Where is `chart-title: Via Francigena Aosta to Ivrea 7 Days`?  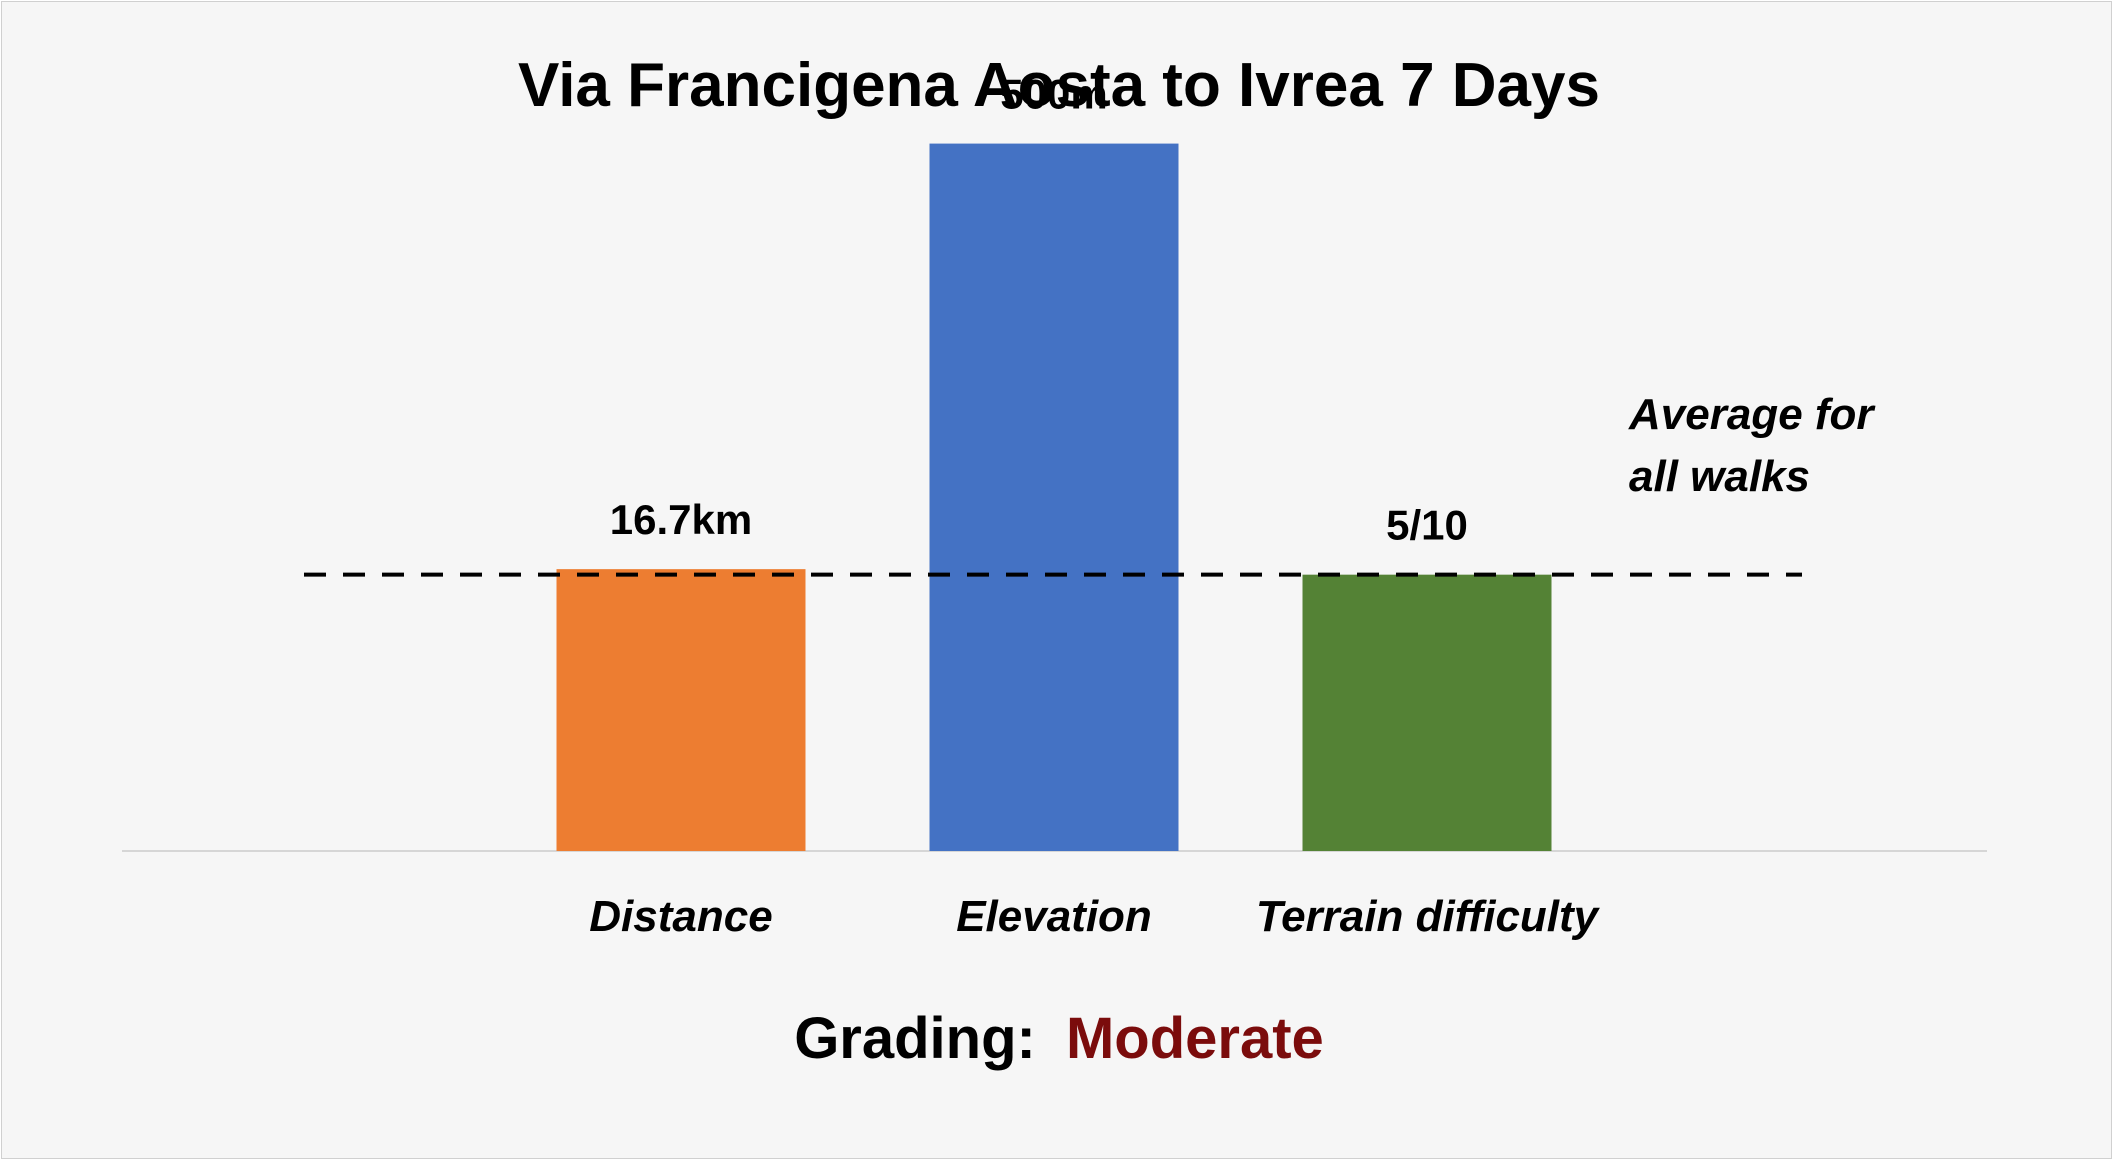
chart-title: Via Francigena Aosta to Ivrea 7 Days is located at coordinates (1059, 85).